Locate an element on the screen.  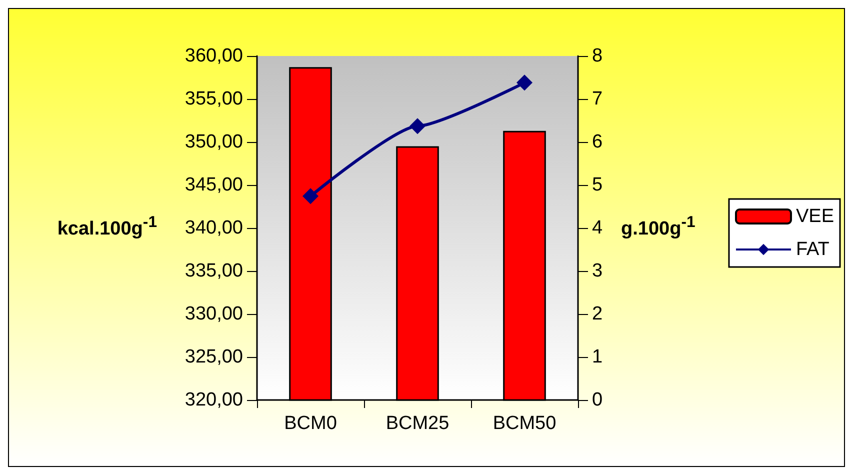
y2-tick-label: 4 is located at coordinates (597, 228).